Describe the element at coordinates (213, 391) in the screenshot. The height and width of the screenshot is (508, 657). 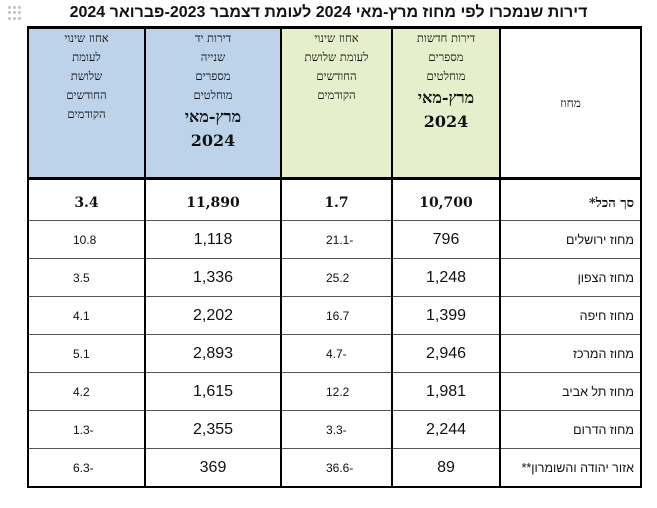
I see `used-sold-value: 1,615` at that location.